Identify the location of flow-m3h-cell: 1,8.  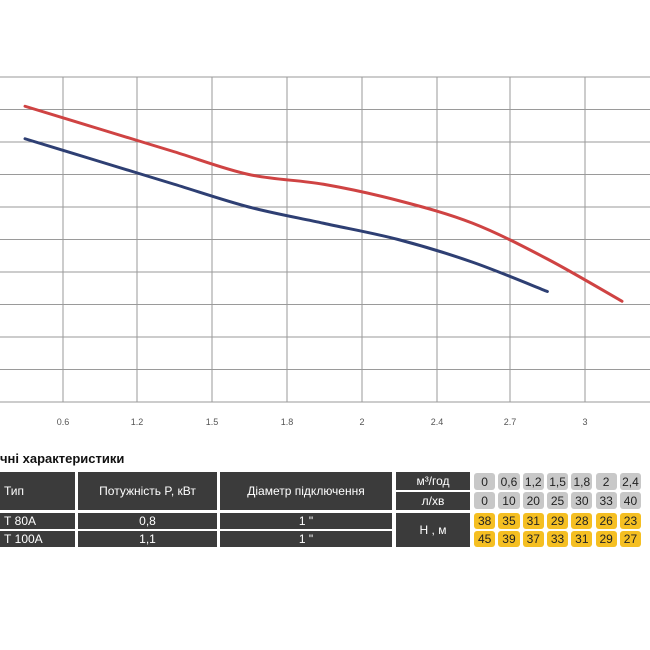
(582, 481).